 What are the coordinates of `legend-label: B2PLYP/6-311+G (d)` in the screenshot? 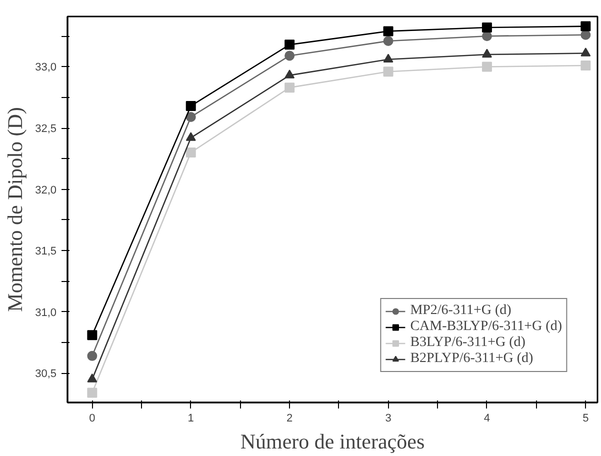 It's located at (472, 359).